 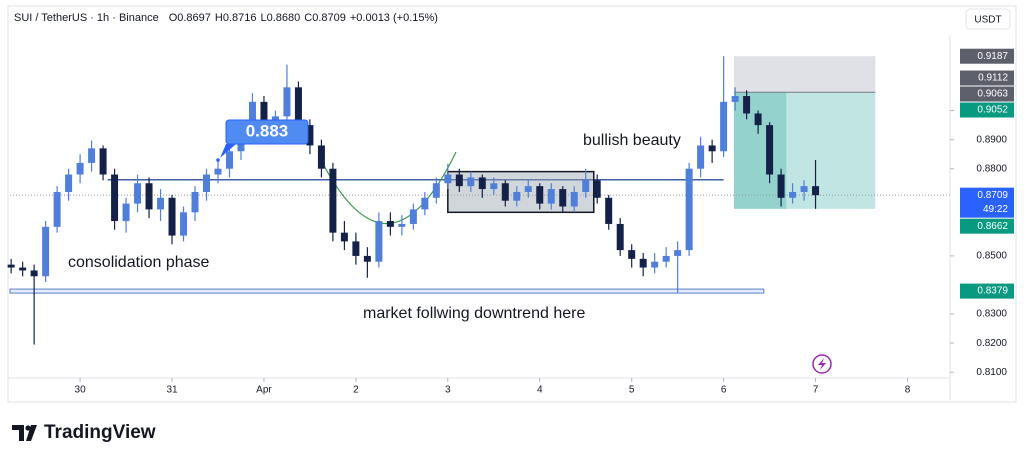 I want to click on x-tick-label: 8, so click(x=908, y=390).